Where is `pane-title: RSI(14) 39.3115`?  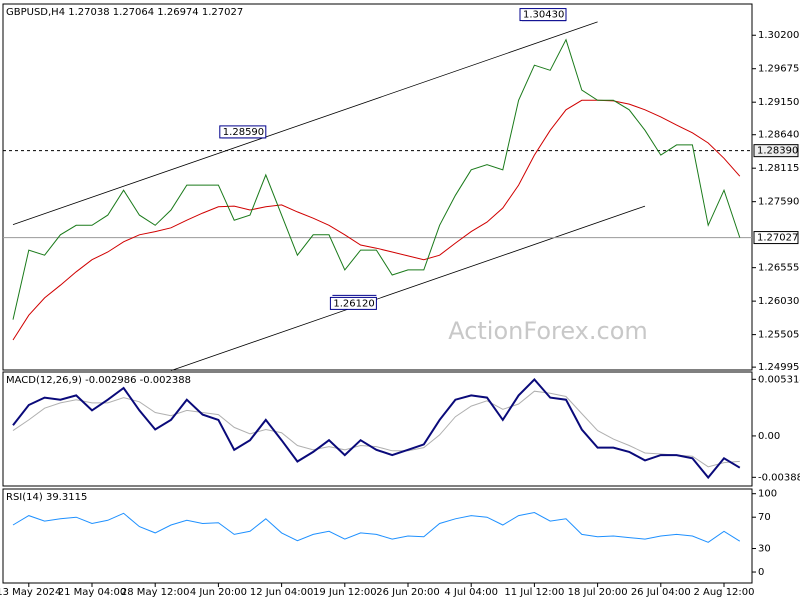 pane-title: RSI(14) 39.3115 is located at coordinates (46, 497).